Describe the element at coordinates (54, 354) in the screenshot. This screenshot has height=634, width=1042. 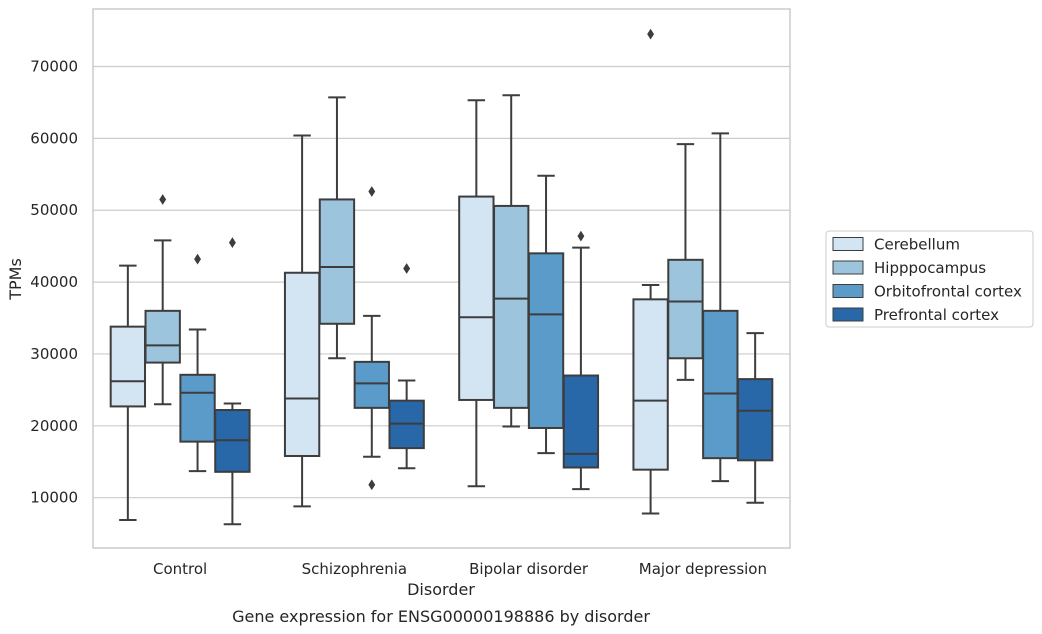
I see `y-tick-label: 30000` at that location.